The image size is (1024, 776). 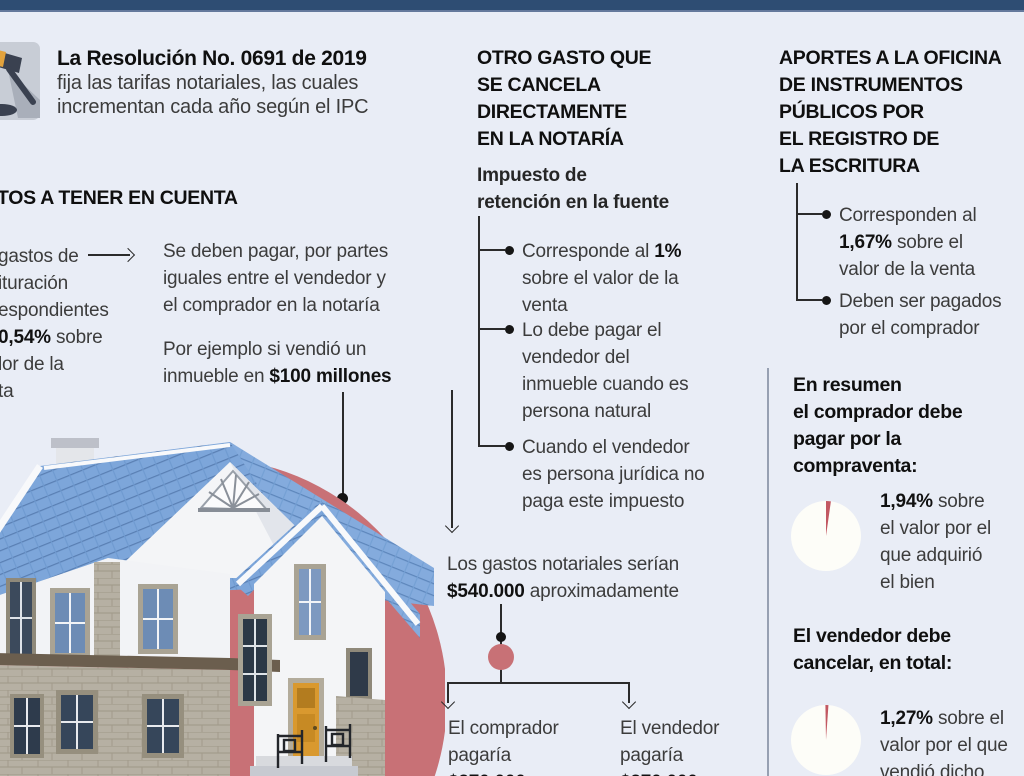 What do you see at coordinates (452, 459) in the screenshot?
I see `connector-line-notary` at bounding box center [452, 459].